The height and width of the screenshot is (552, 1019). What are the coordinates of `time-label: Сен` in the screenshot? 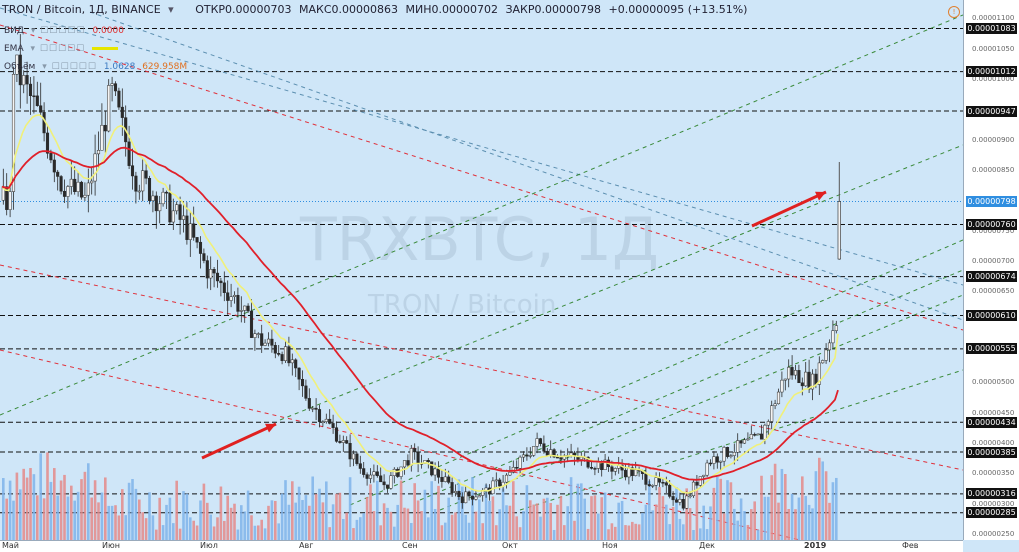 It's located at (410, 545).